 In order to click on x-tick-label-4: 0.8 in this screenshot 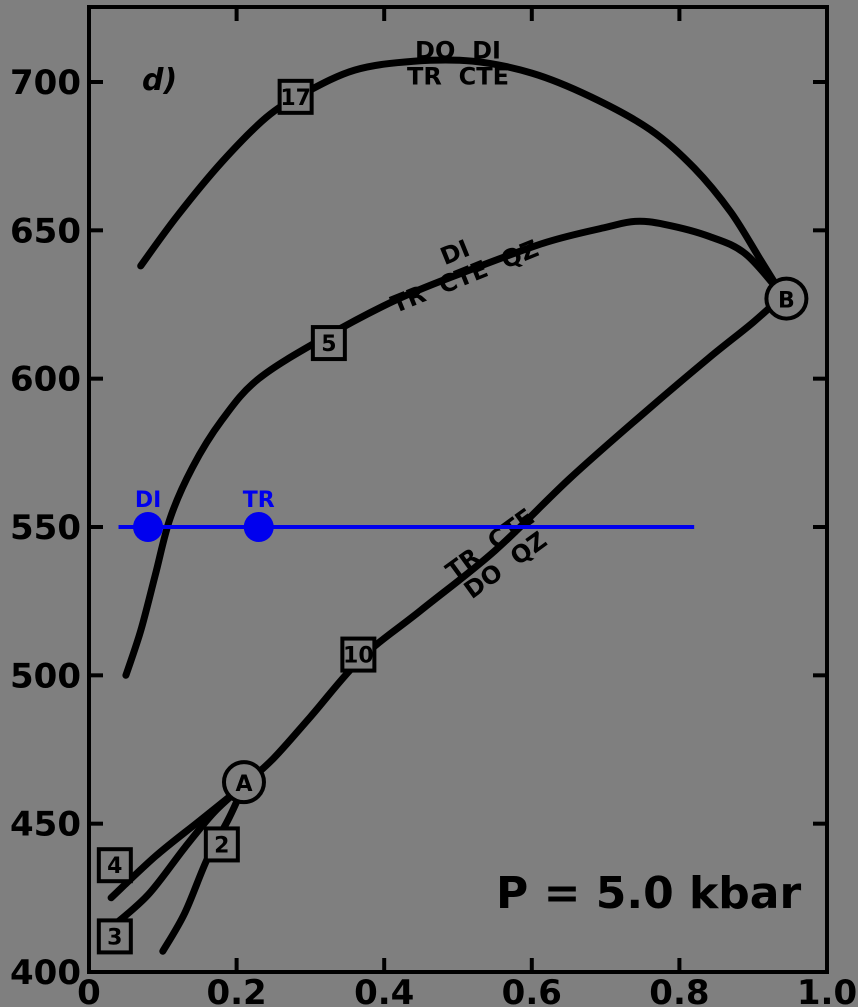, I will do `click(679, 990)`.